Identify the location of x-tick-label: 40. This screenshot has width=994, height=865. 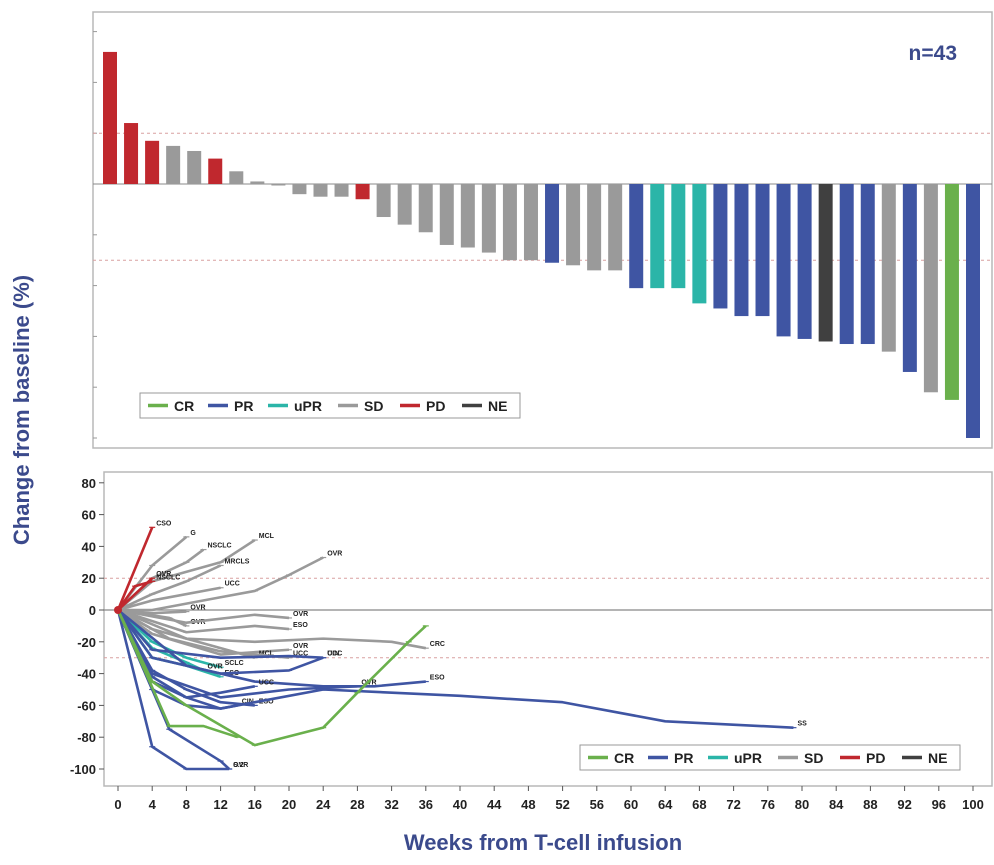
(460, 804).